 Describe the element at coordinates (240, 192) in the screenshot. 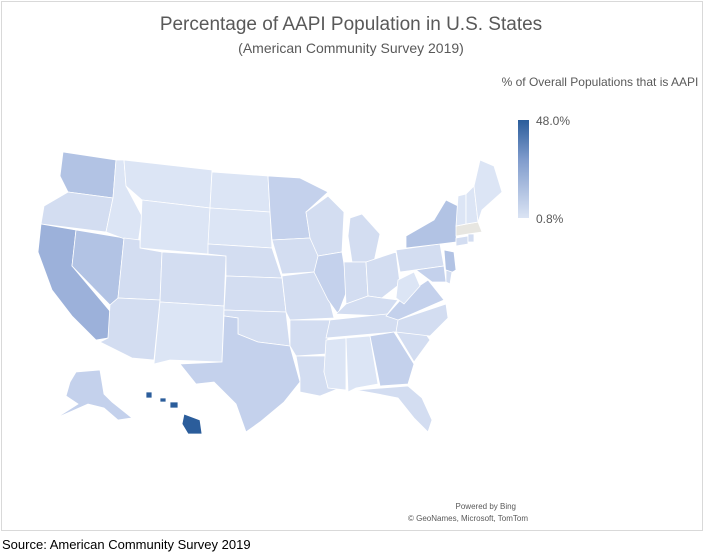

I see `state-northdakota` at that location.